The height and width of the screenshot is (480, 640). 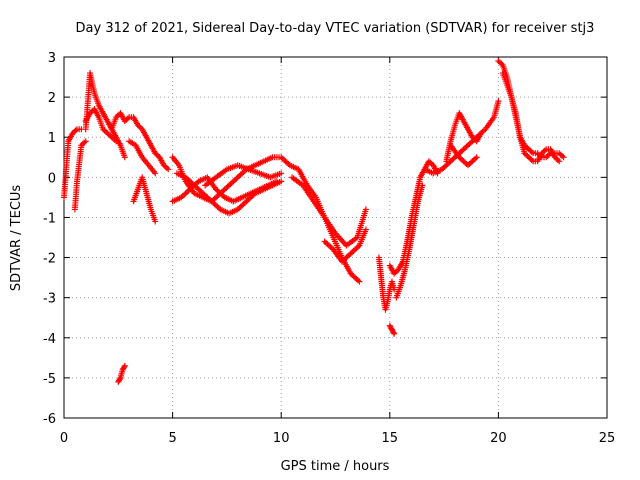 What do you see at coordinates (16, 238) in the screenshot?
I see `y-axis-label: SDTVAR / TECUs` at bounding box center [16, 238].